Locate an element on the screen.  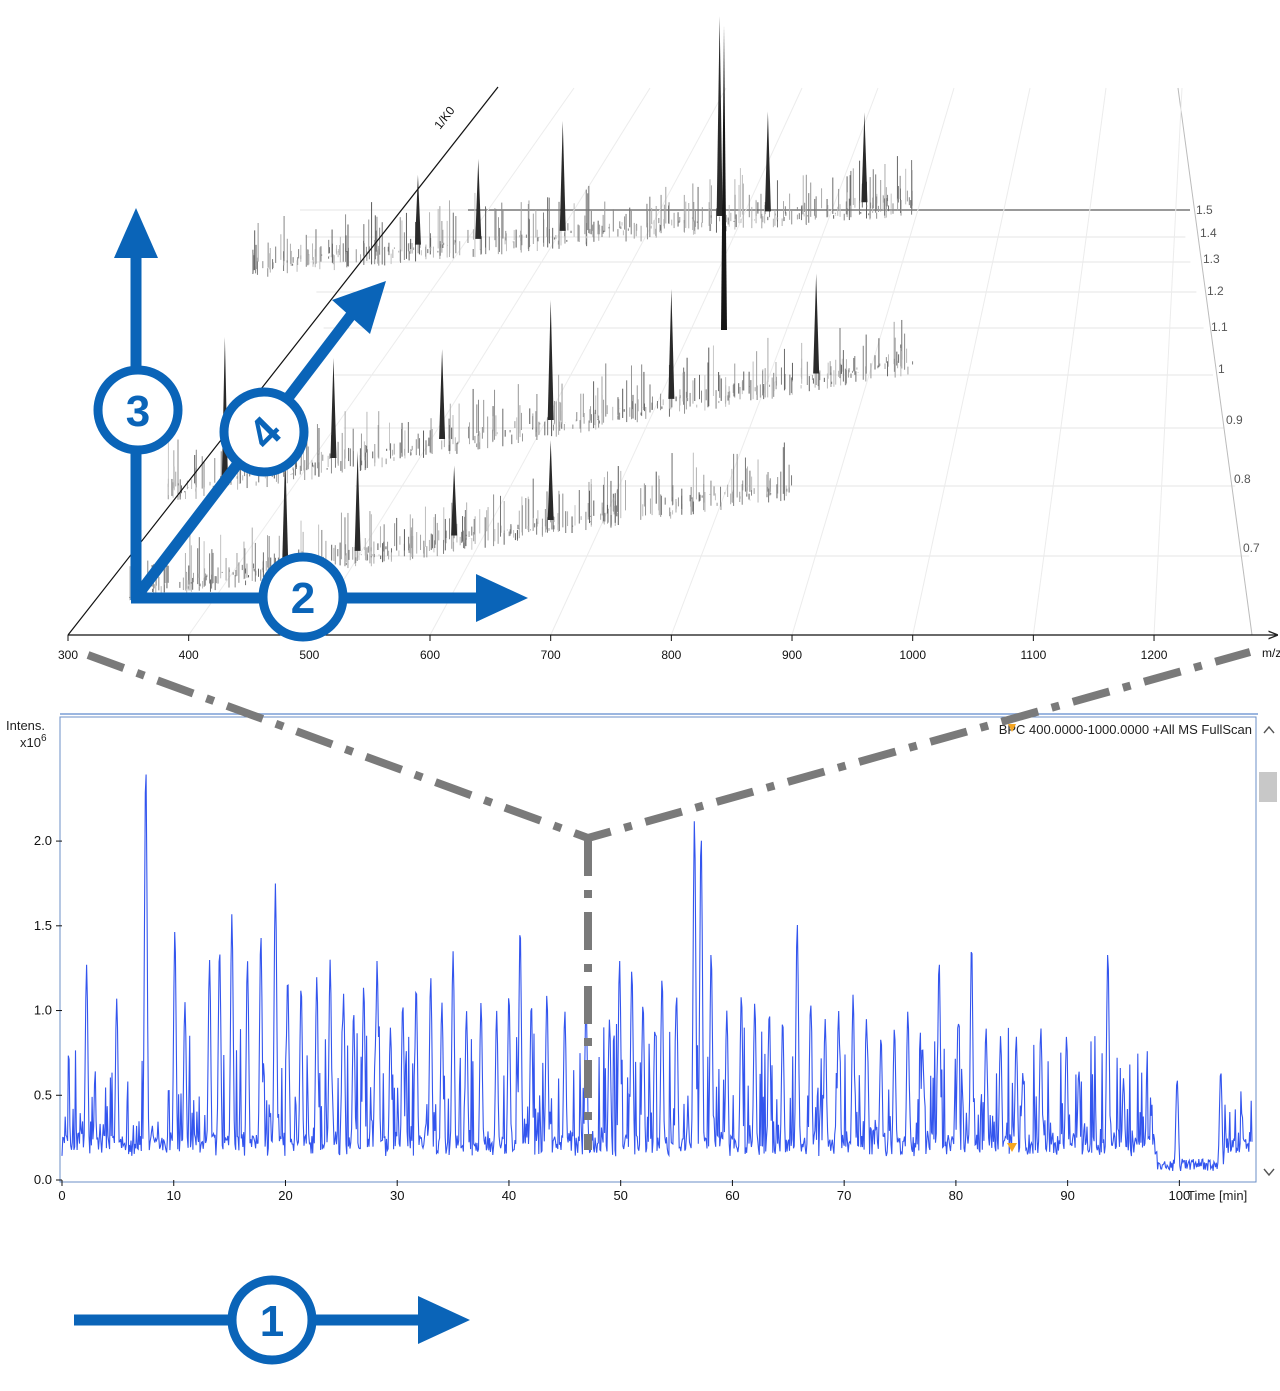
svg-text: 3 is located at coordinates (138, 411).